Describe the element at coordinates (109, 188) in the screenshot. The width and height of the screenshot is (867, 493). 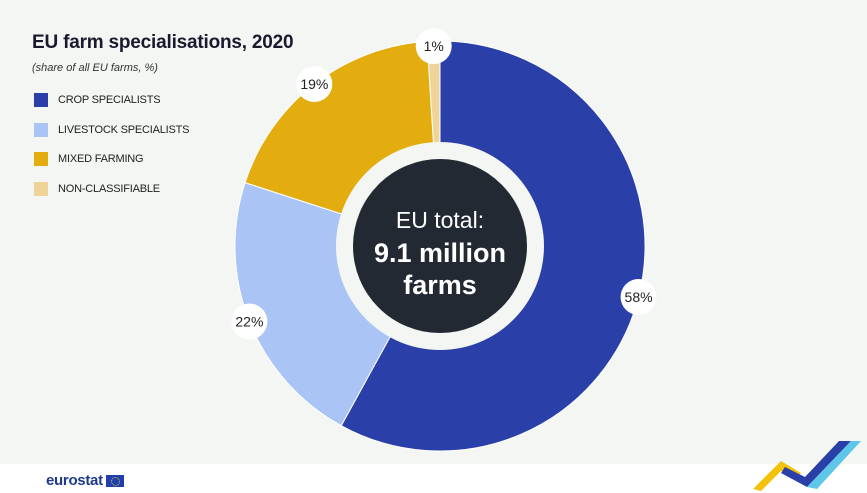
I see `legend-label: NON-CLASSIFIABLE` at that location.